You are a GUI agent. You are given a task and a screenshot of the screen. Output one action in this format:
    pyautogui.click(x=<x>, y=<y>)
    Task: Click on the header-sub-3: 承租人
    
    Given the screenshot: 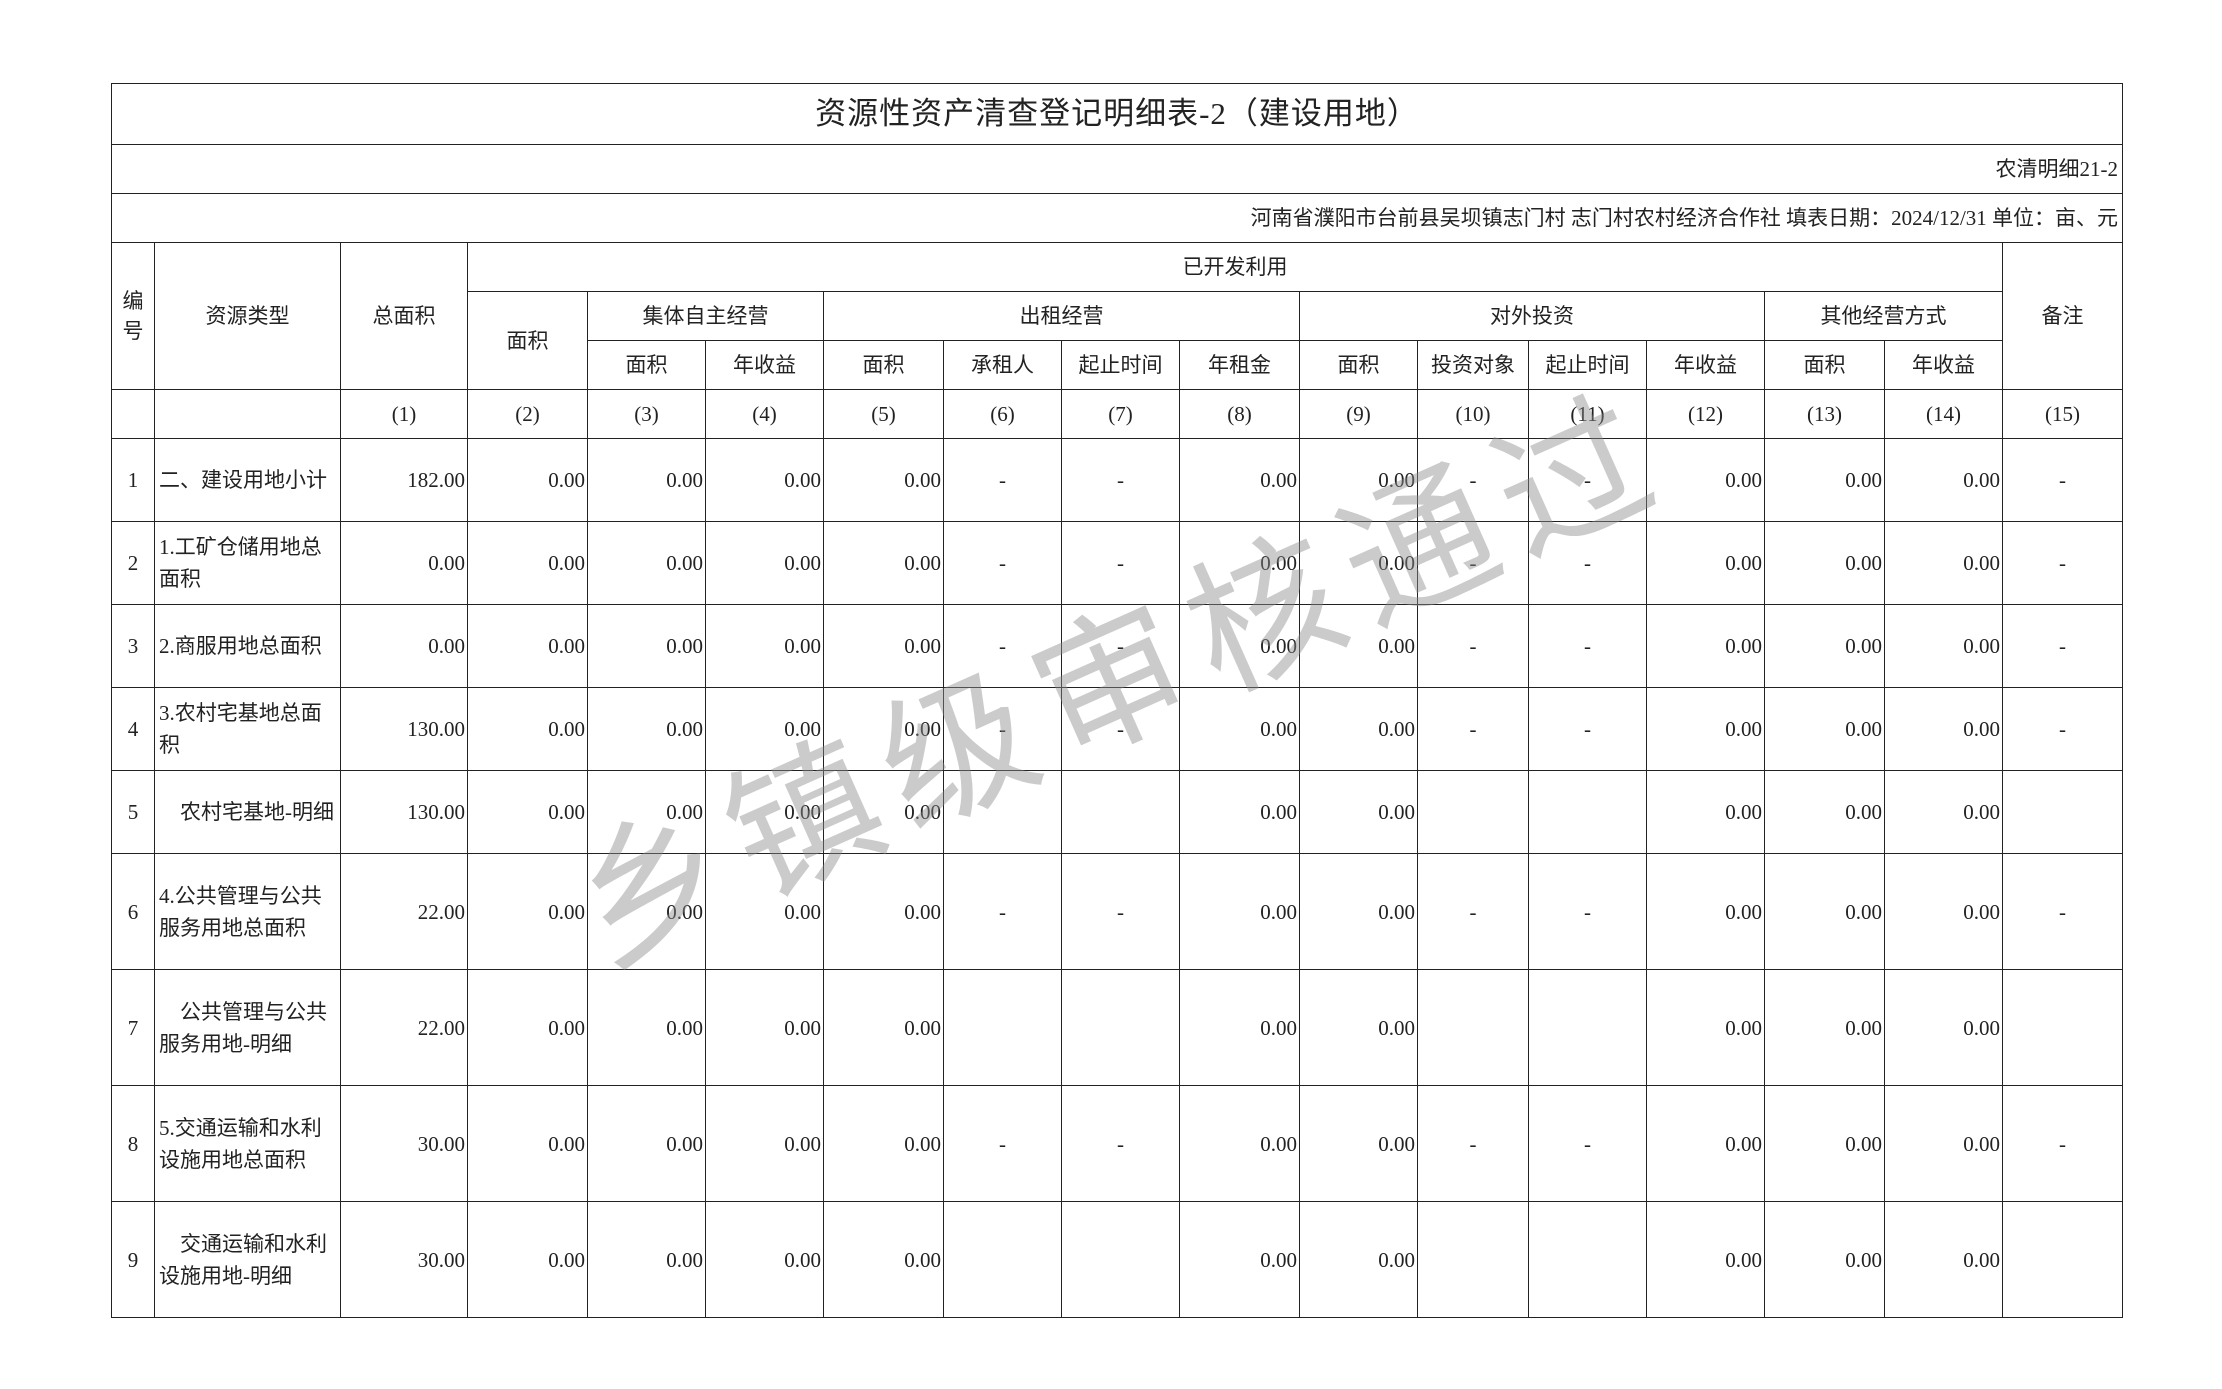 What is the action you would take?
    pyautogui.click(x=1002, y=365)
    